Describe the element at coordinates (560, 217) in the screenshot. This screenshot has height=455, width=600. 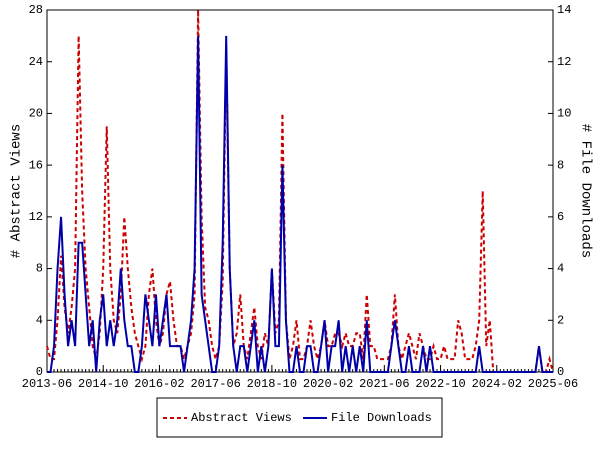
I see `y2-tick-label: 6` at that location.